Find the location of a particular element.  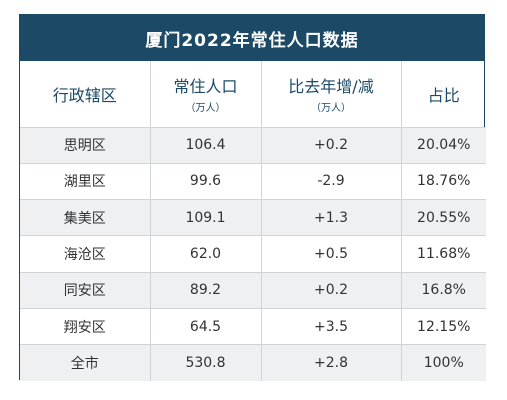

share-cell: 18.76% is located at coordinates (443, 181).